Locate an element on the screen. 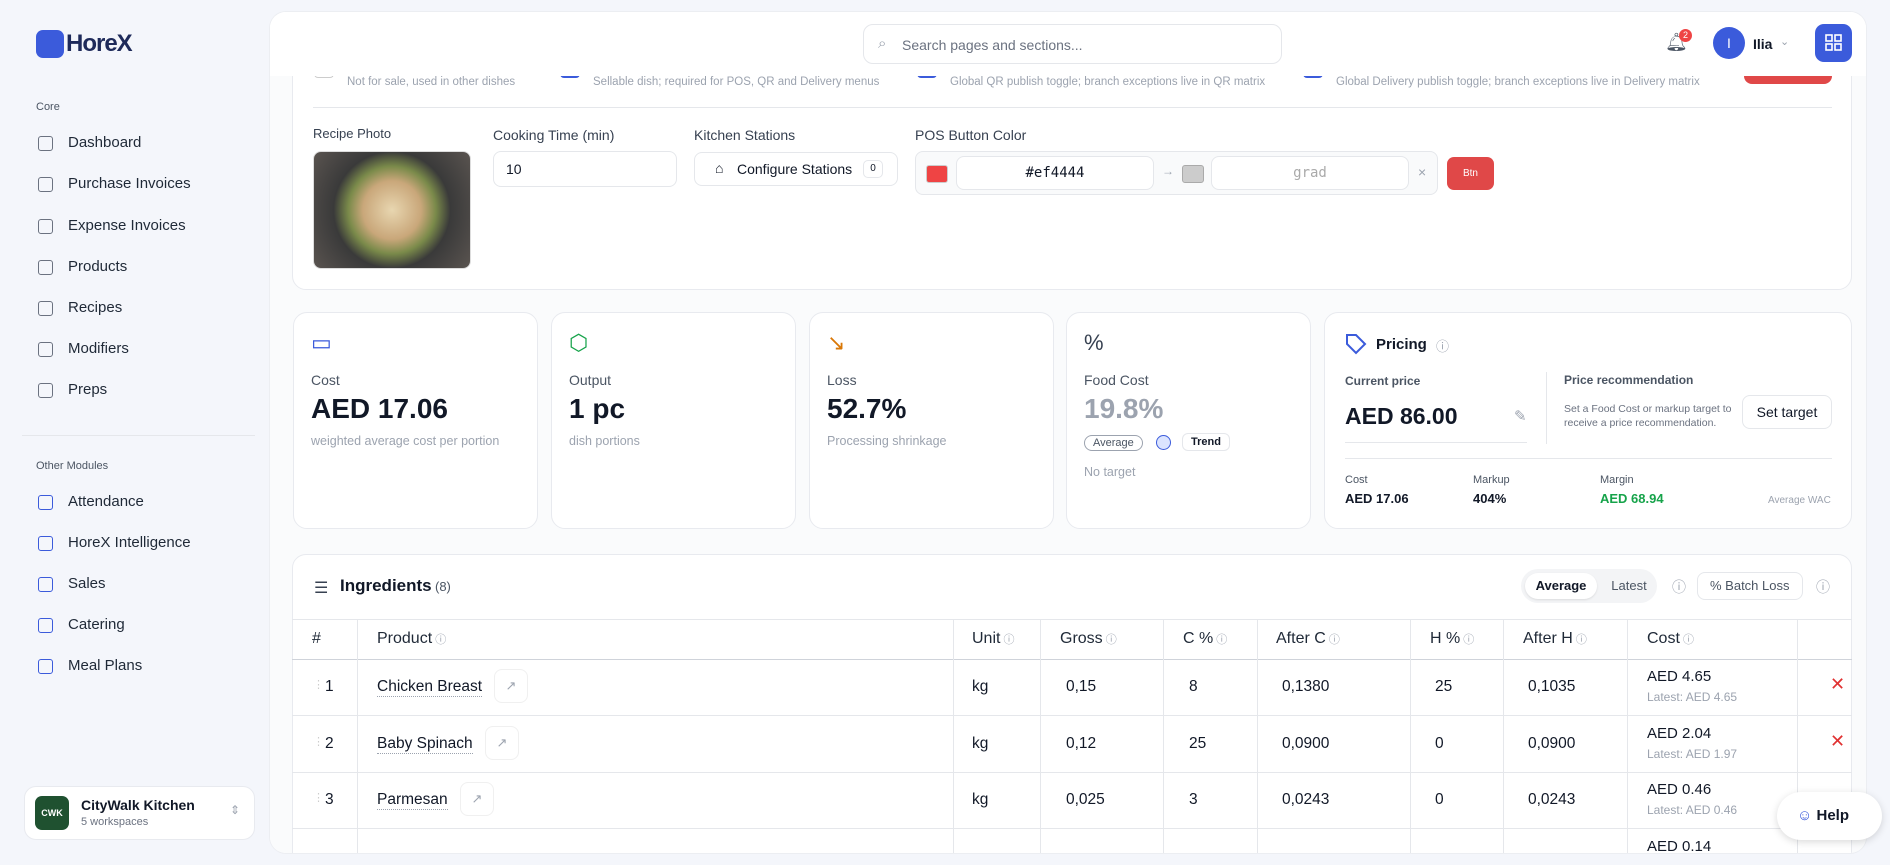  workspace-switcher: CWK CityWalk Kitchen 5 workspaces ⇕ is located at coordinates (139, 813).